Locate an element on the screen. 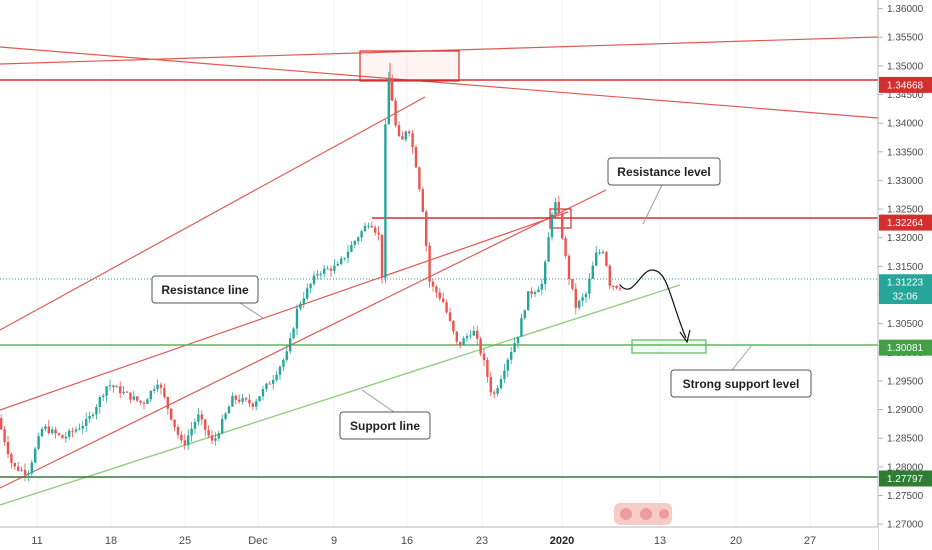  y-tick-label: 1.30500 is located at coordinates (905, 324).